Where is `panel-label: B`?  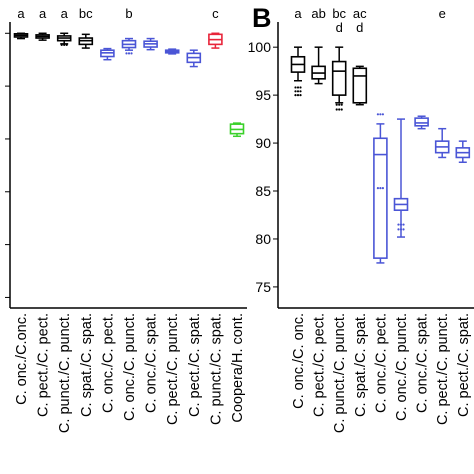 panel-label: B is located at coordinates (262, 18).